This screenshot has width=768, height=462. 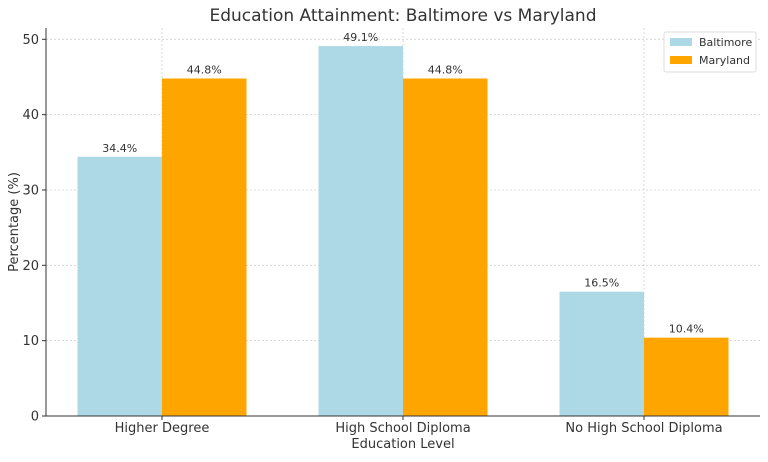 What do you see at coordinates (681, 42) in the screenshot?
I see `legend-swatch-baltimore` at bounding box center [681, 42].